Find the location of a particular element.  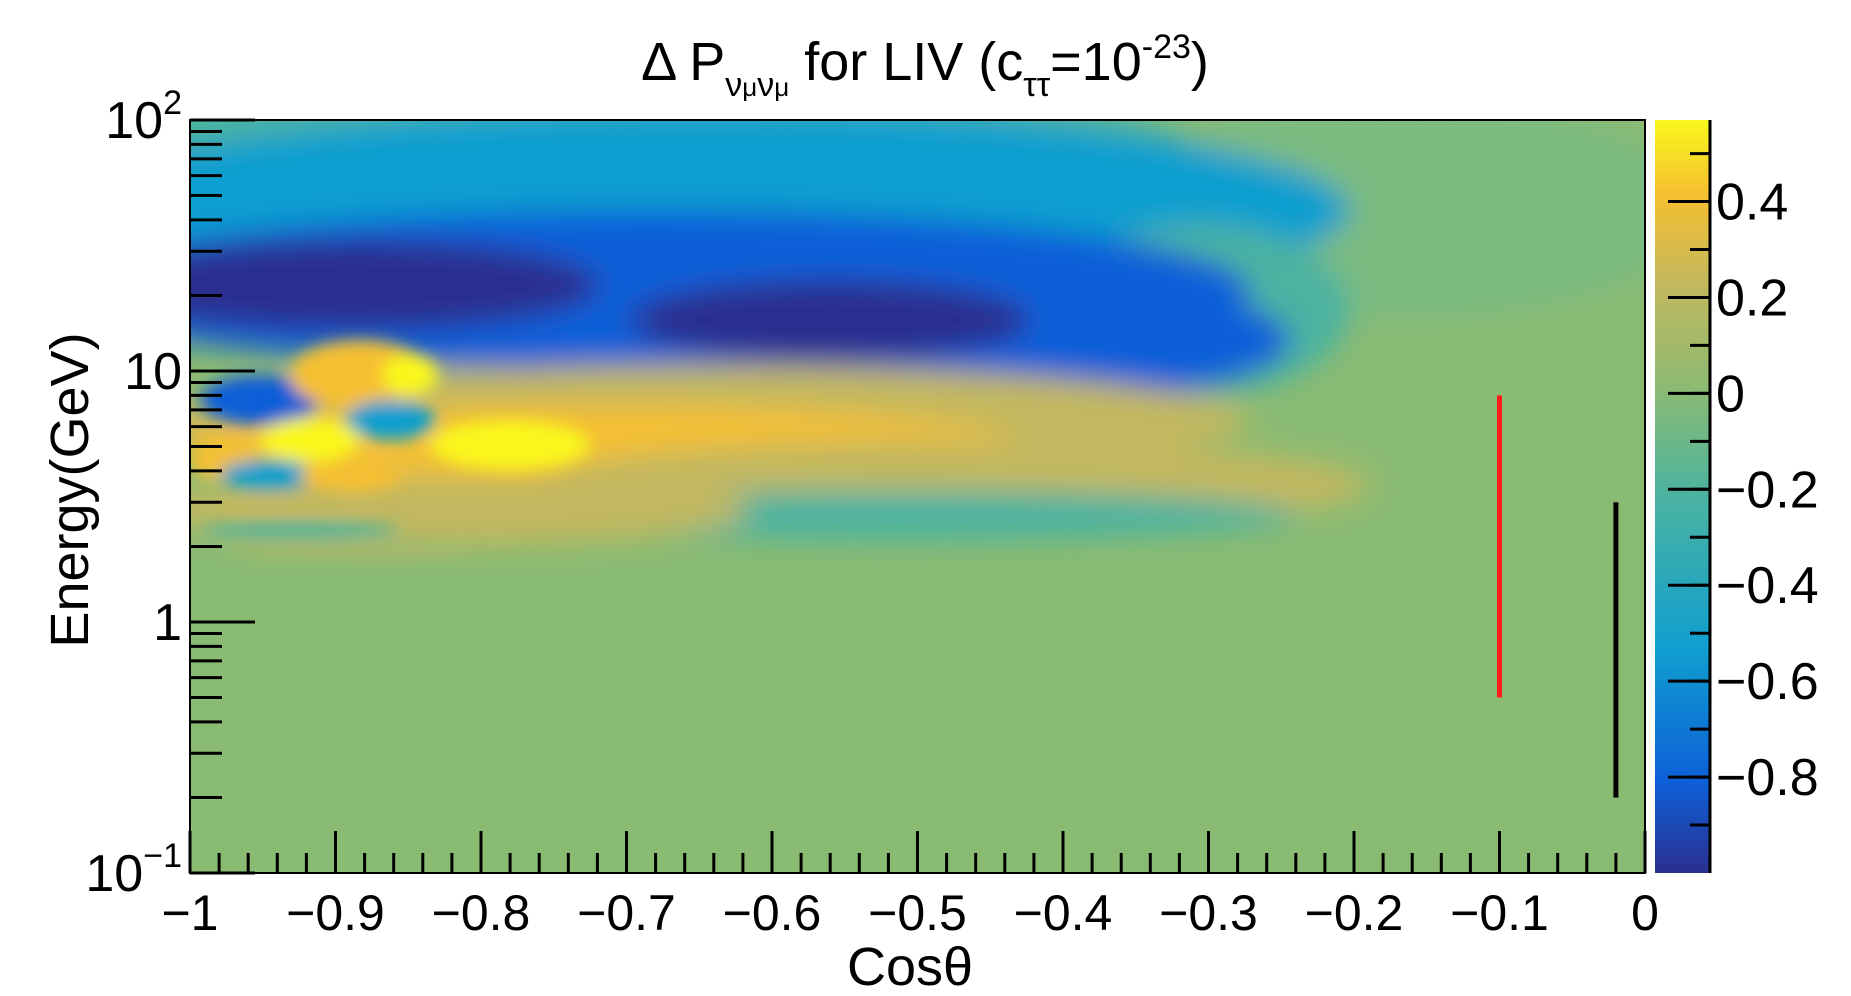

colorbar-tick-label: −0.8 is located at coordinates (1767, 778).